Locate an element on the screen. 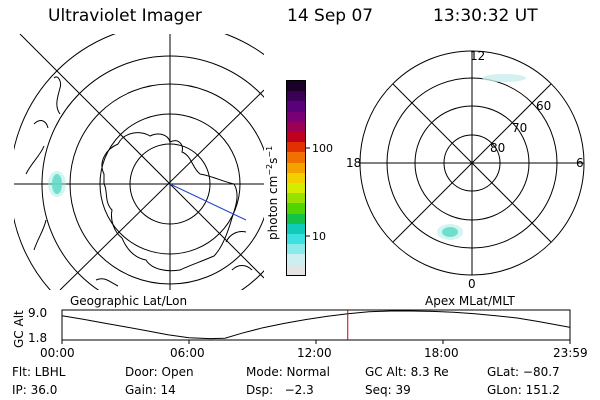 The height and width of the screenshot is (400, 600). gc-alt-info: GC Alt: 8.3 Re is located at coordinates (407, 372).